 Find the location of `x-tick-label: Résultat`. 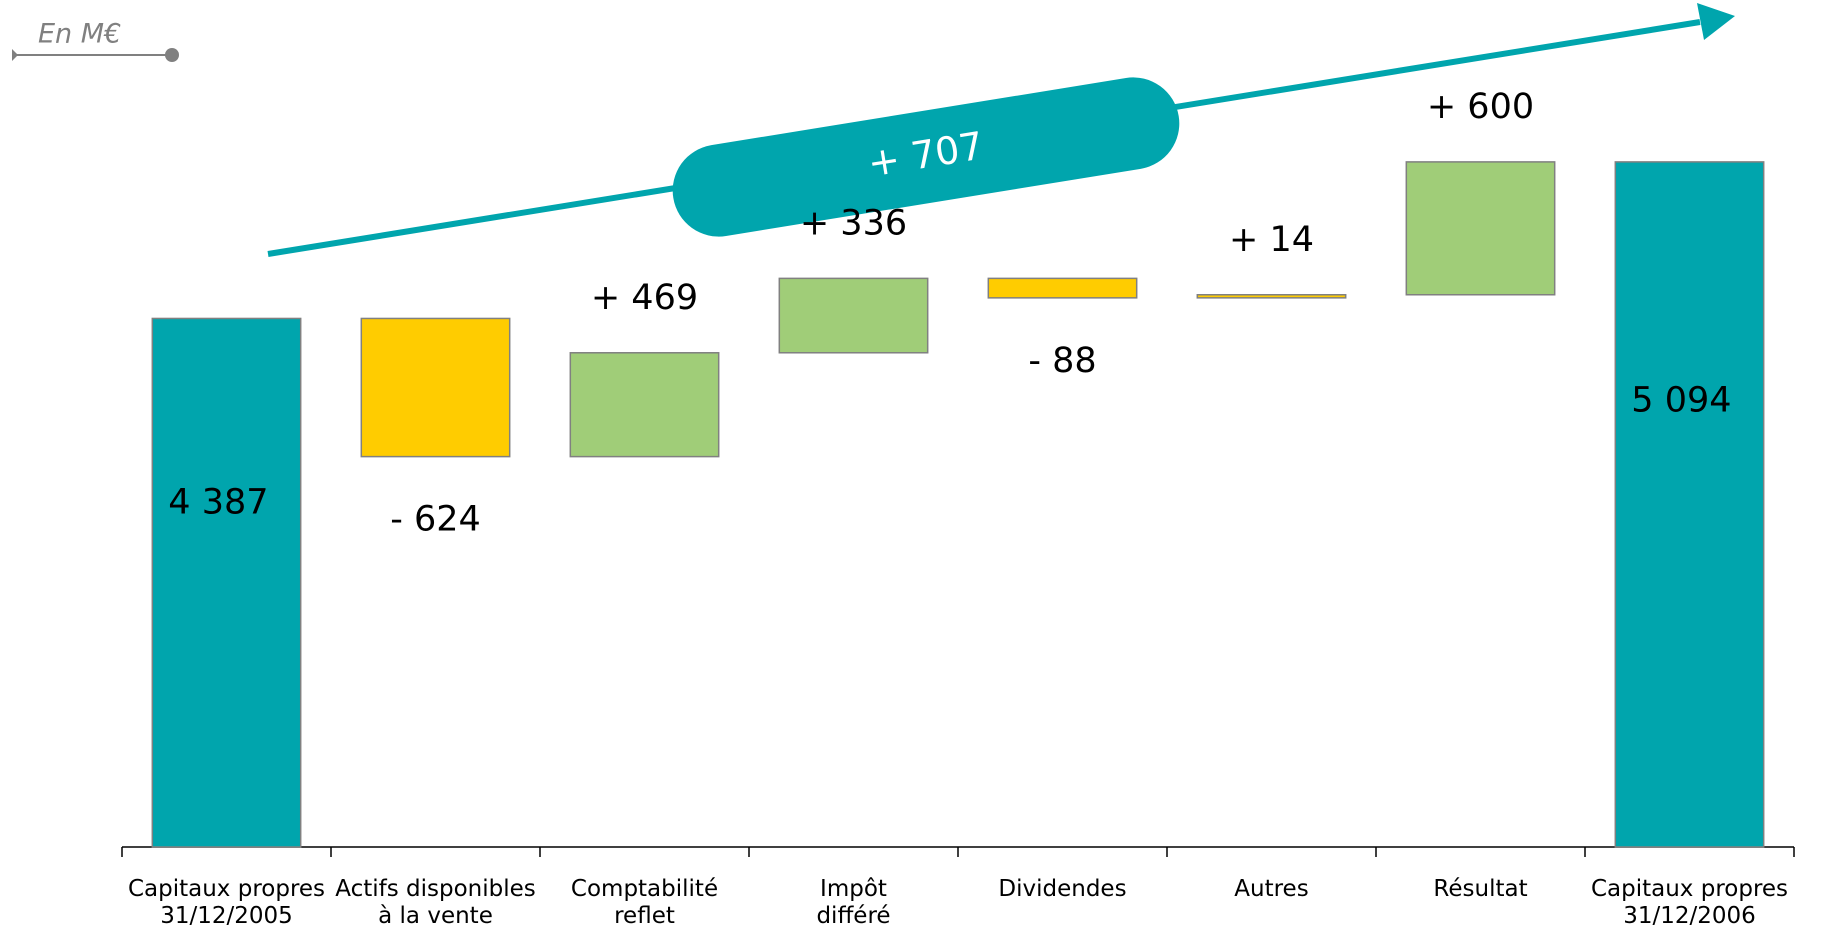

x-tick-label: Résultat is located at coordinates (1480, 889).